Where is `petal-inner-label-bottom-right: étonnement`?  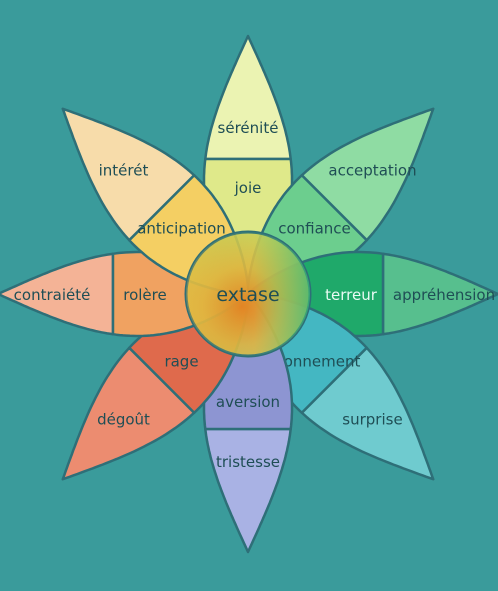
petal-inner-label-bottom-right: étonnement is located at coordinates (315, 362).